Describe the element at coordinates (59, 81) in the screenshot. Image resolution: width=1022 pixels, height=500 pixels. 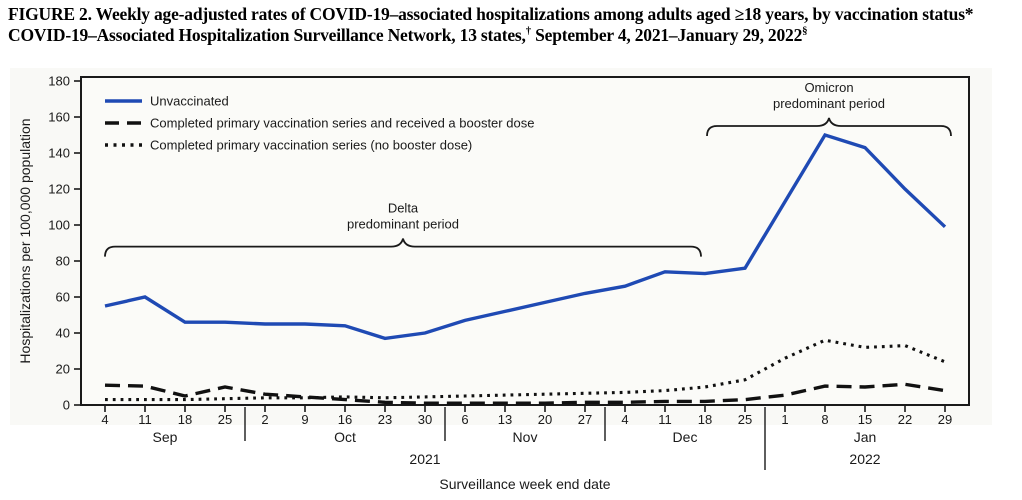
I see `y-tick-label: 180` at that location.